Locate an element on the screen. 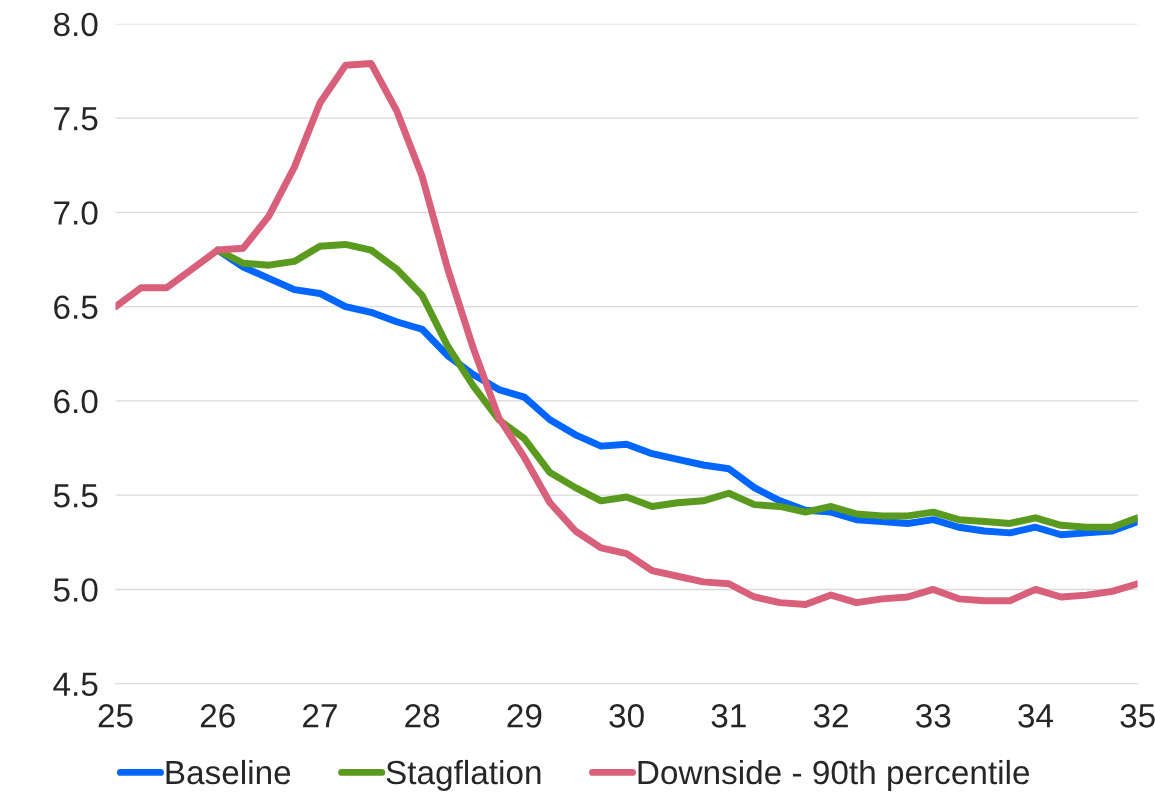  x-tick-label: 28 is located at coordinates (422, 716).